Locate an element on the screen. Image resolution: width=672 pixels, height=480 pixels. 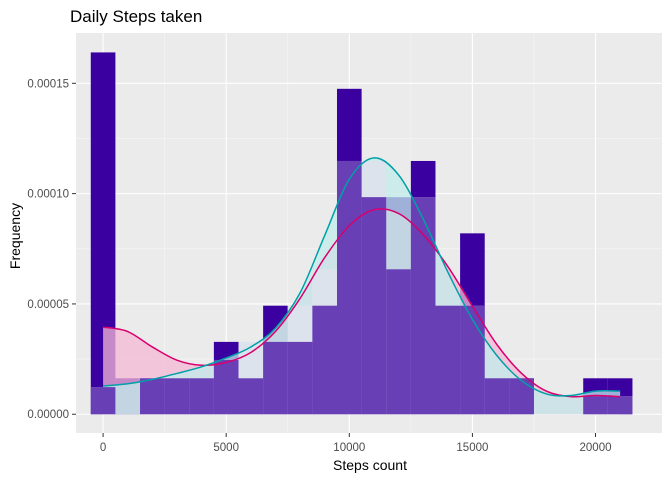
x-axis: 0 5000 10000 15000 20000 is located at coordinates (356, 443).